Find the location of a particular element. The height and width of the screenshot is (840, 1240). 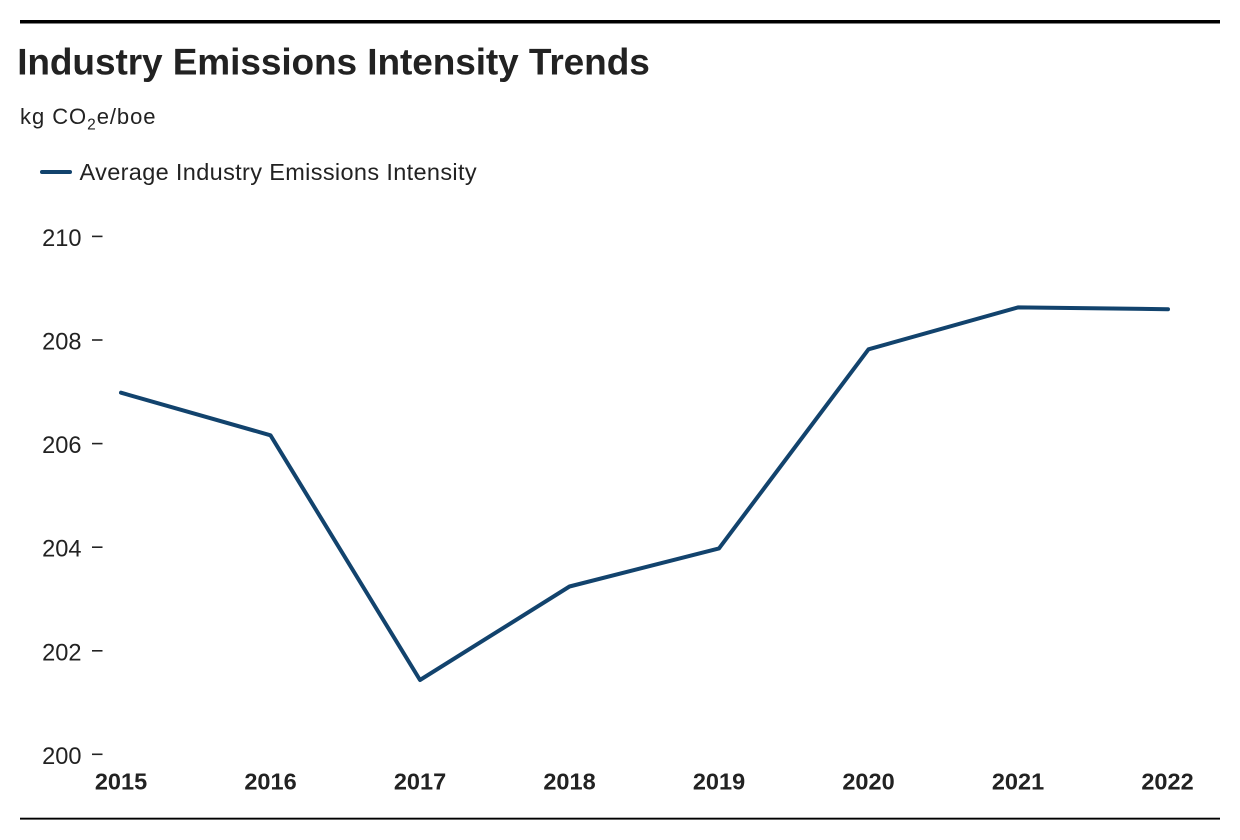

svg-text: 2019 is located at coordinates (719, 782).